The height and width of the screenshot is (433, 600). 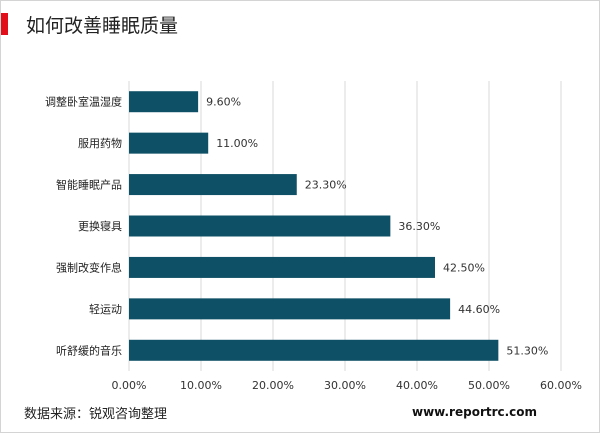 What do you see at coordinates (201, 385) in the screenshot?
I see `x-tick-label: 10.00%` at bounding box center [201, 385].